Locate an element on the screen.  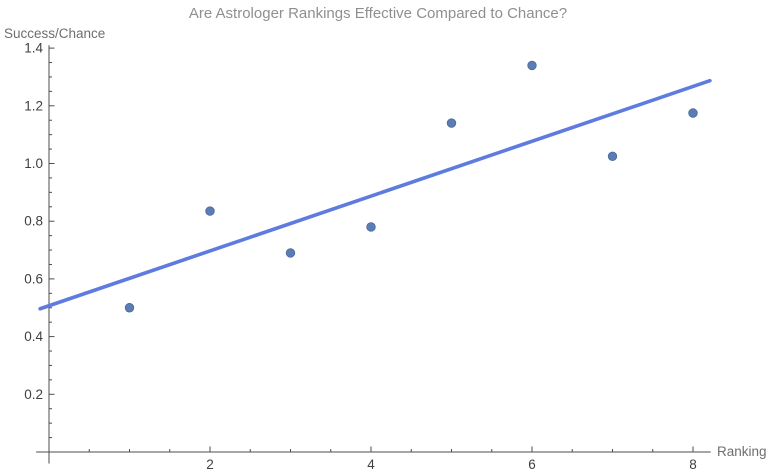
x-tick-label: 2 is located at coordinates (210, 464).